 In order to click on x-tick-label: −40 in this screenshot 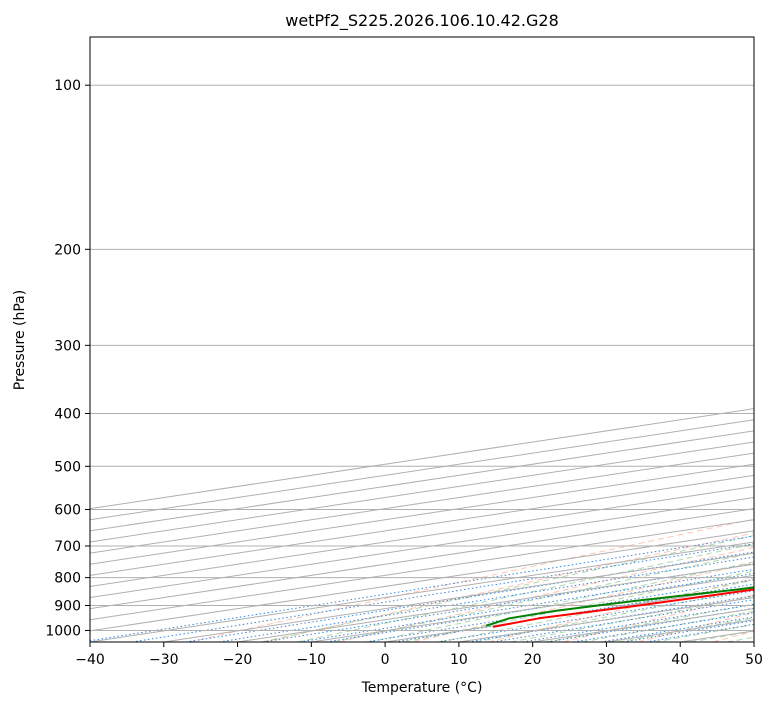, I will do `click(90, 660)`.